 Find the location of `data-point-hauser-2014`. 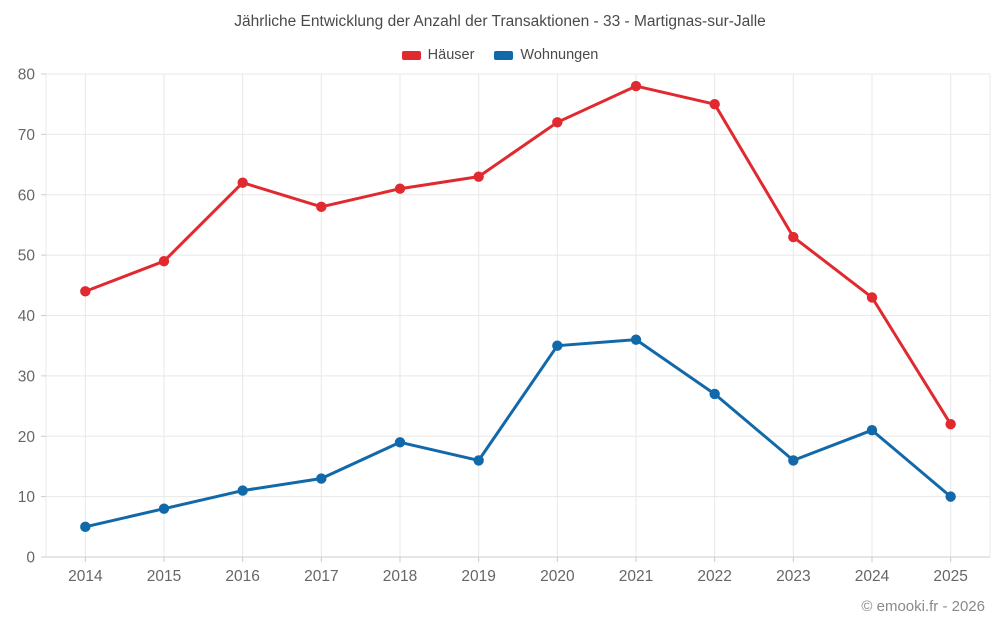

data-point-hauser-2014 is located at coordinates (85, 291).